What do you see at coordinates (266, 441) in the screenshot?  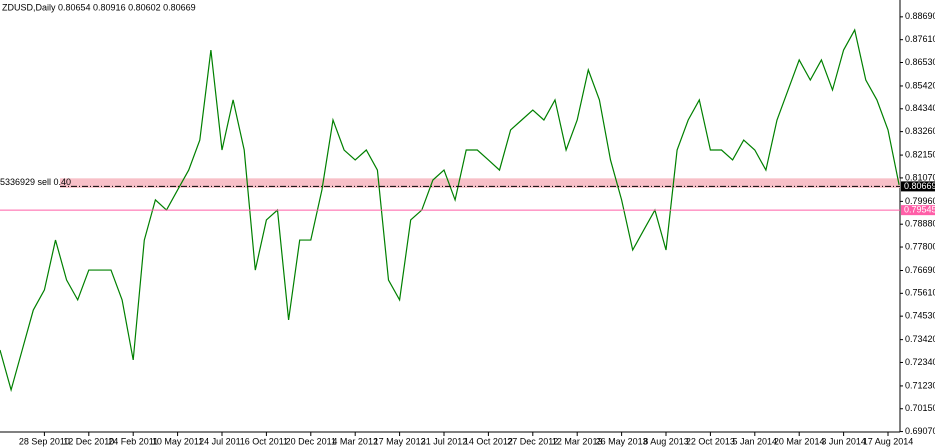 I see `x-tick-label: 6 Oct 2011` at bounding box center [266, 441].